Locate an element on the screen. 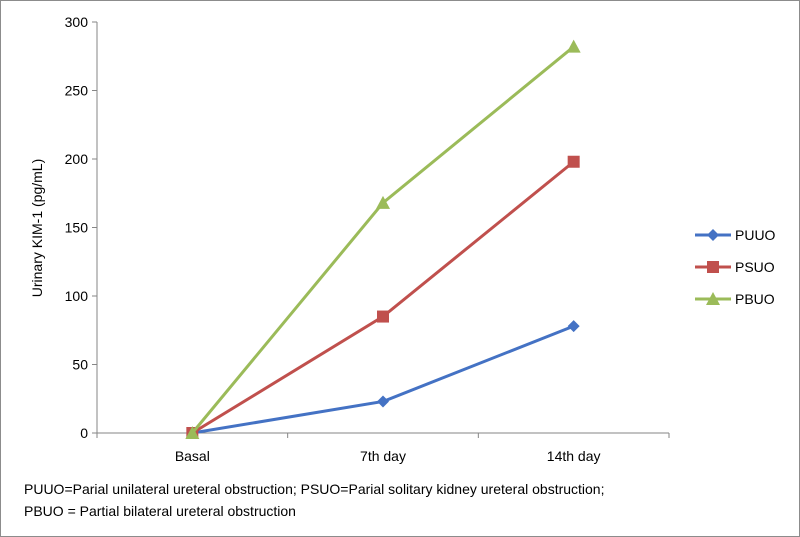 The height and width of the screenshot is (537, 800). y-tick-label: 50 is located at coordinates (80, 365).